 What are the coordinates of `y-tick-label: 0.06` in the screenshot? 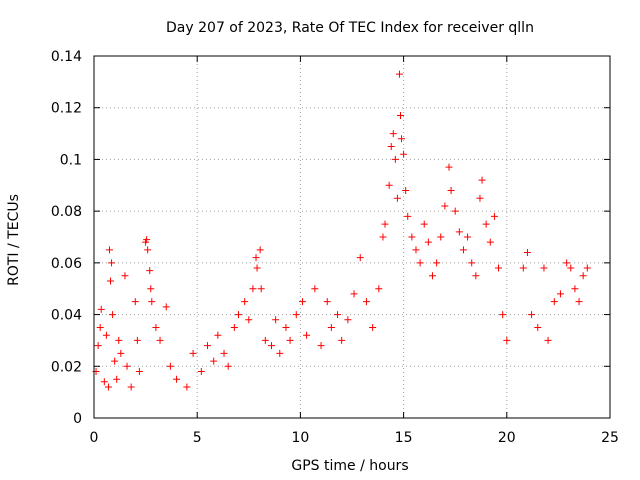 It's located at (66, 264).